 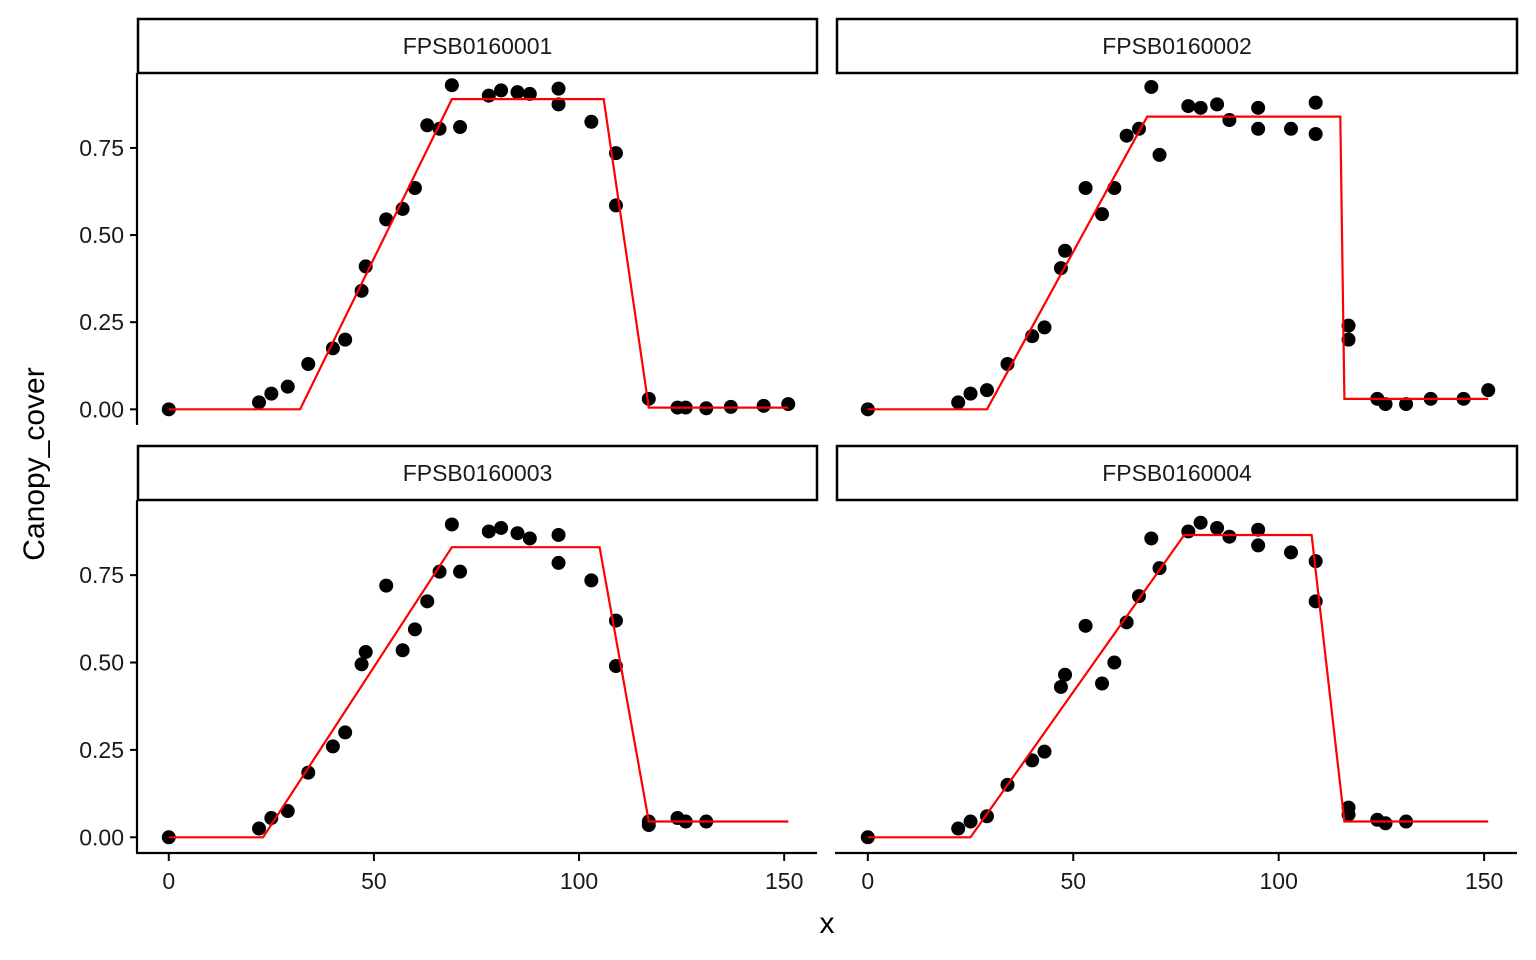 I want to click on facet-strip-label: FPSB0160003, so click(x=478, y=473).